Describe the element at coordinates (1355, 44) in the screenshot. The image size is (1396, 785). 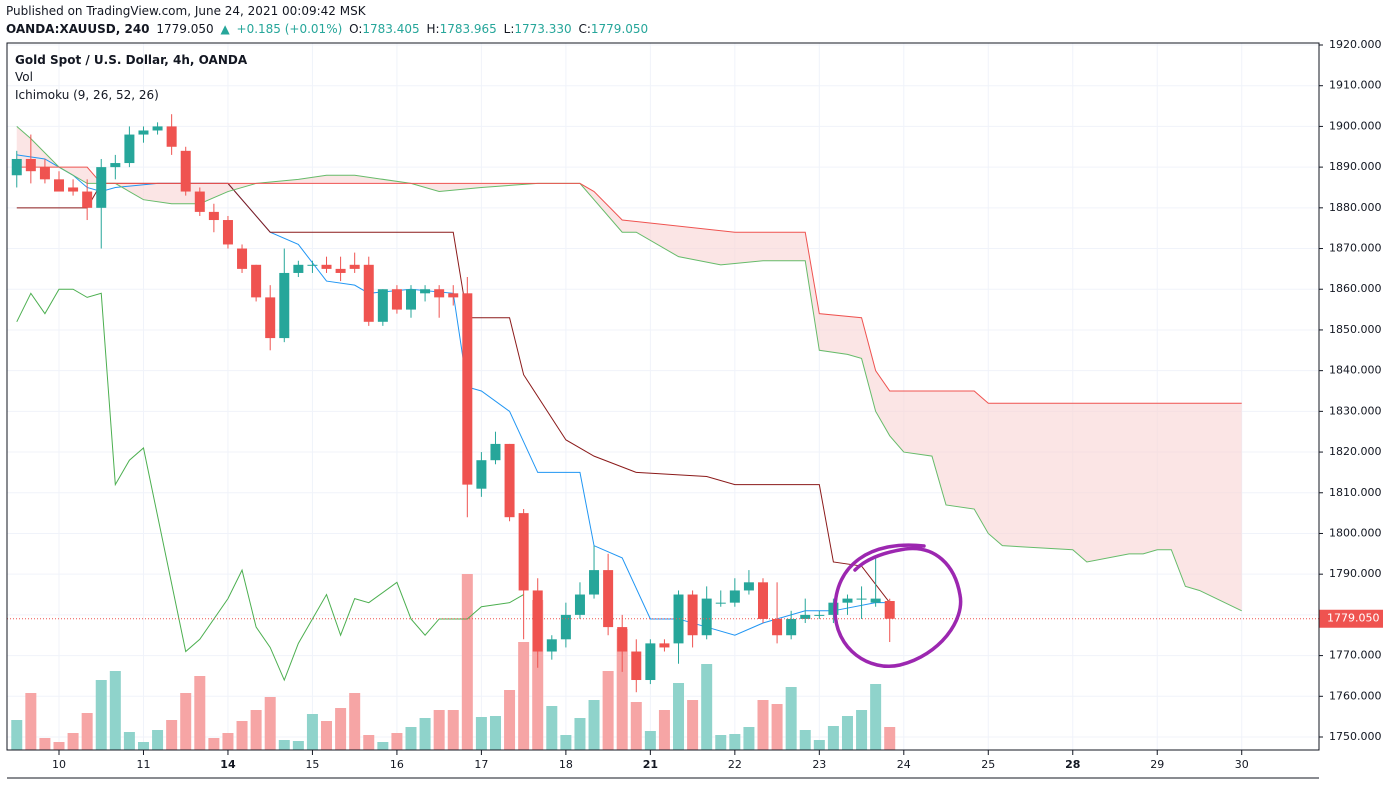
I see `y-tick-label: 1920.000` at that location.